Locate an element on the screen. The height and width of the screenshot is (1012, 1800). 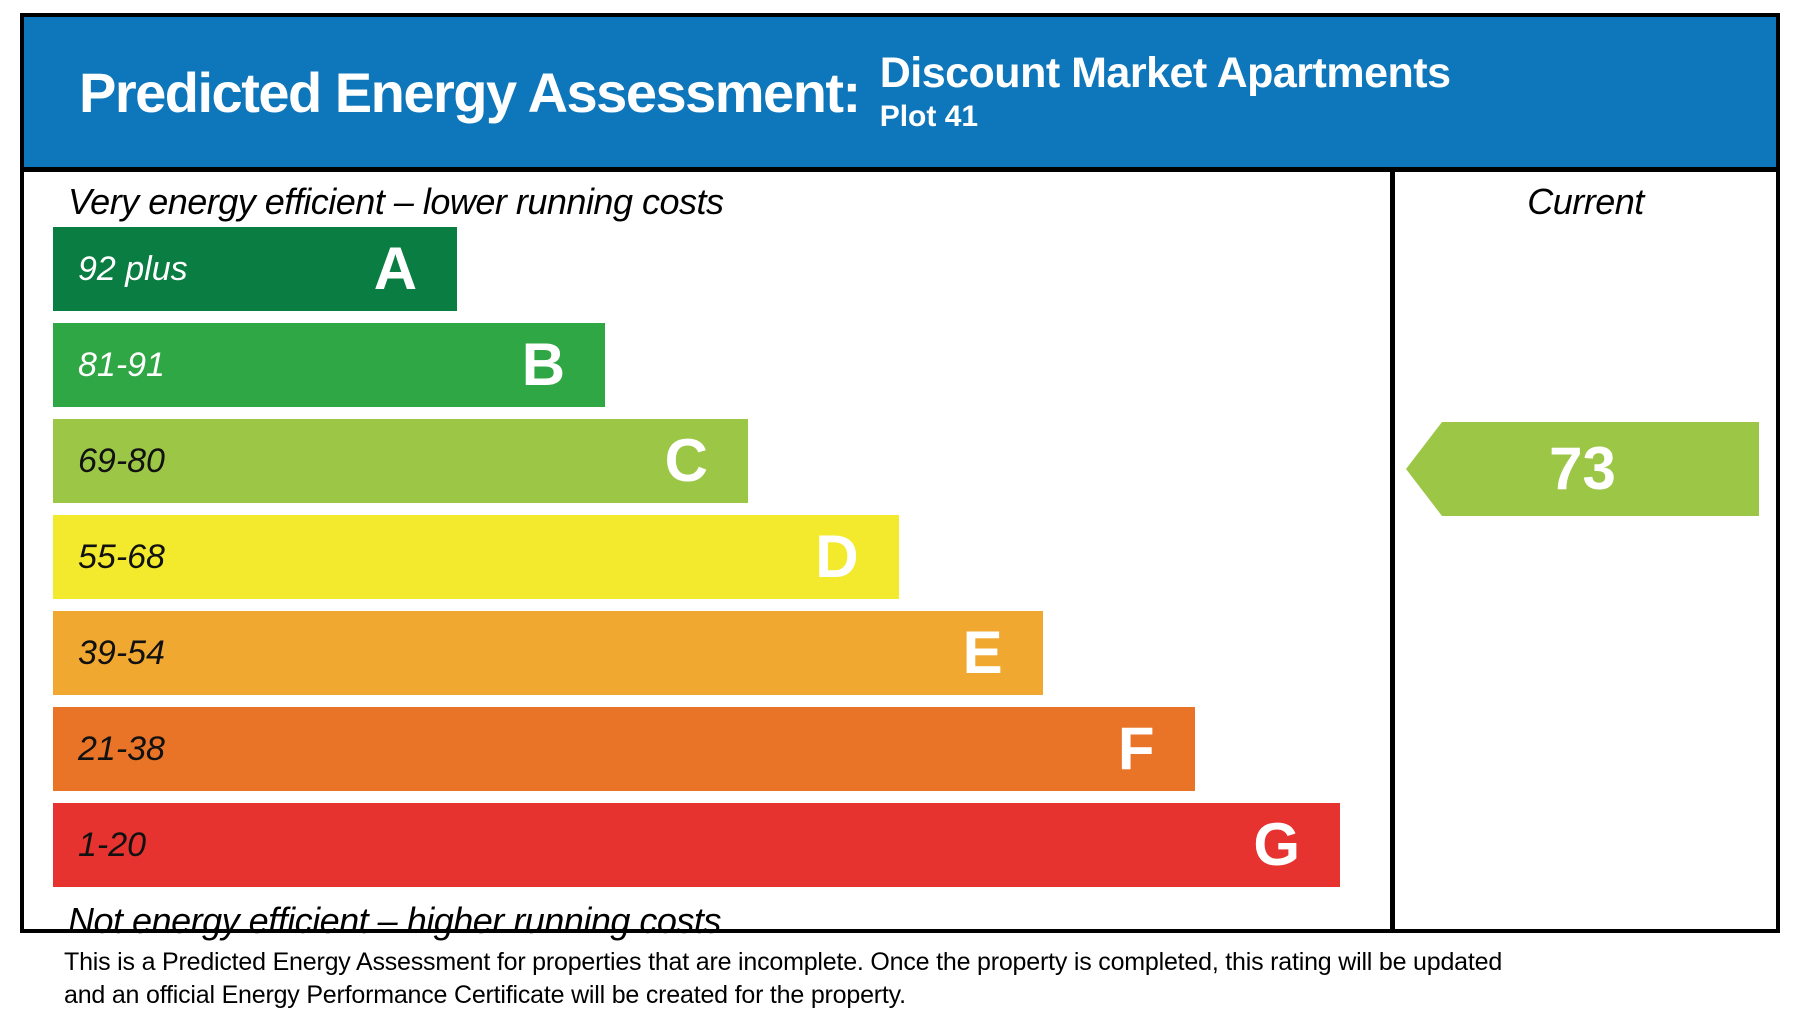
column-divider is located at coordinates (1392, 550).